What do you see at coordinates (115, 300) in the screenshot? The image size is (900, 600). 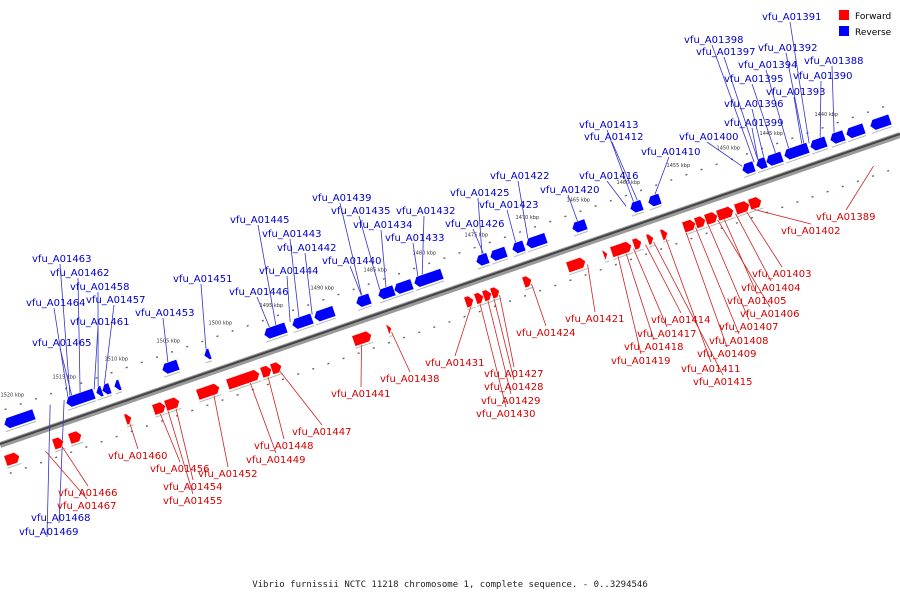 I see `reverse-gene-label: vfu_A01457` at bounding box center [115, 300].